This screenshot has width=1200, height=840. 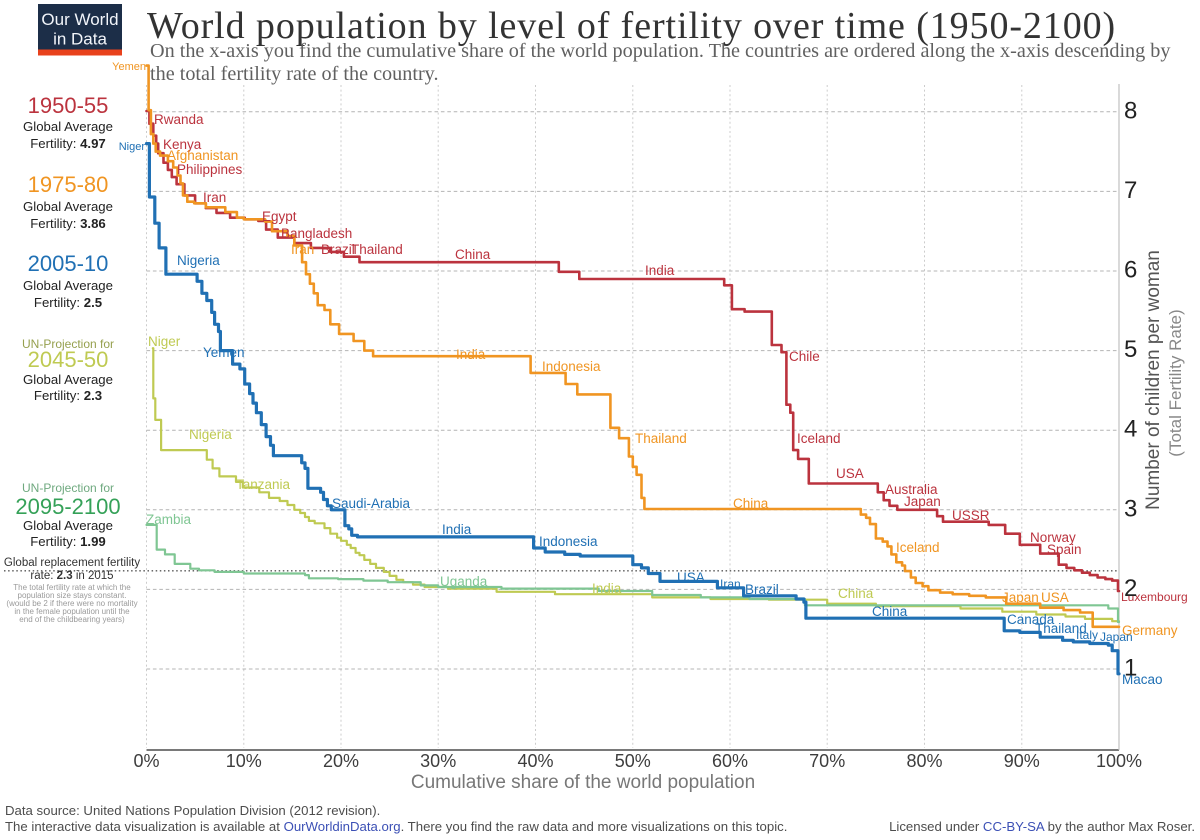 What do you see at coordinates (202, 155) in the screenshot?
I see `svg-text: Afghanistan` at bounding box center [202, 155].